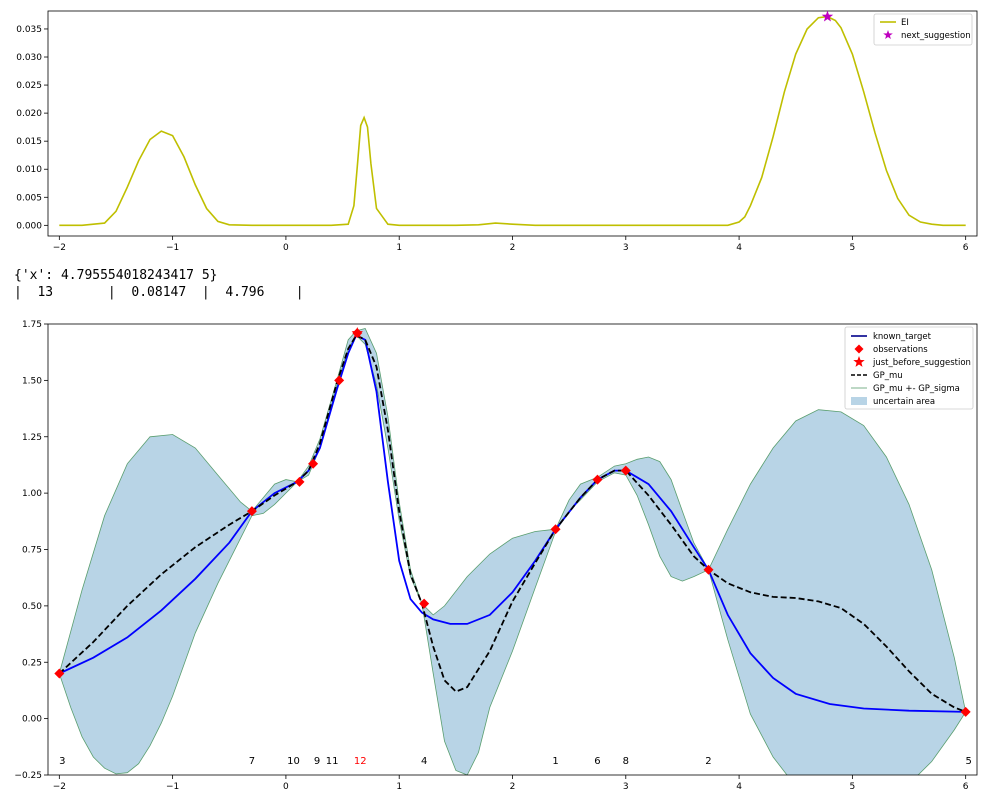 The width and height of the screenshot is (989, 797). What do you see at coordinates (902, 337) in the screenshot?
I see `legend-known-target-label: known_target` at bounding box center [902, 337].